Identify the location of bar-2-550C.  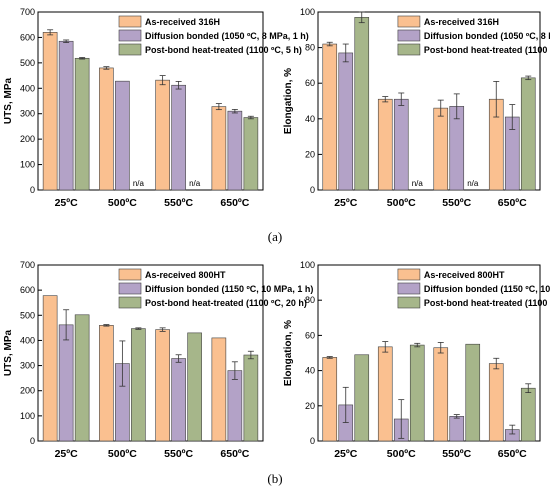
(178, 400).